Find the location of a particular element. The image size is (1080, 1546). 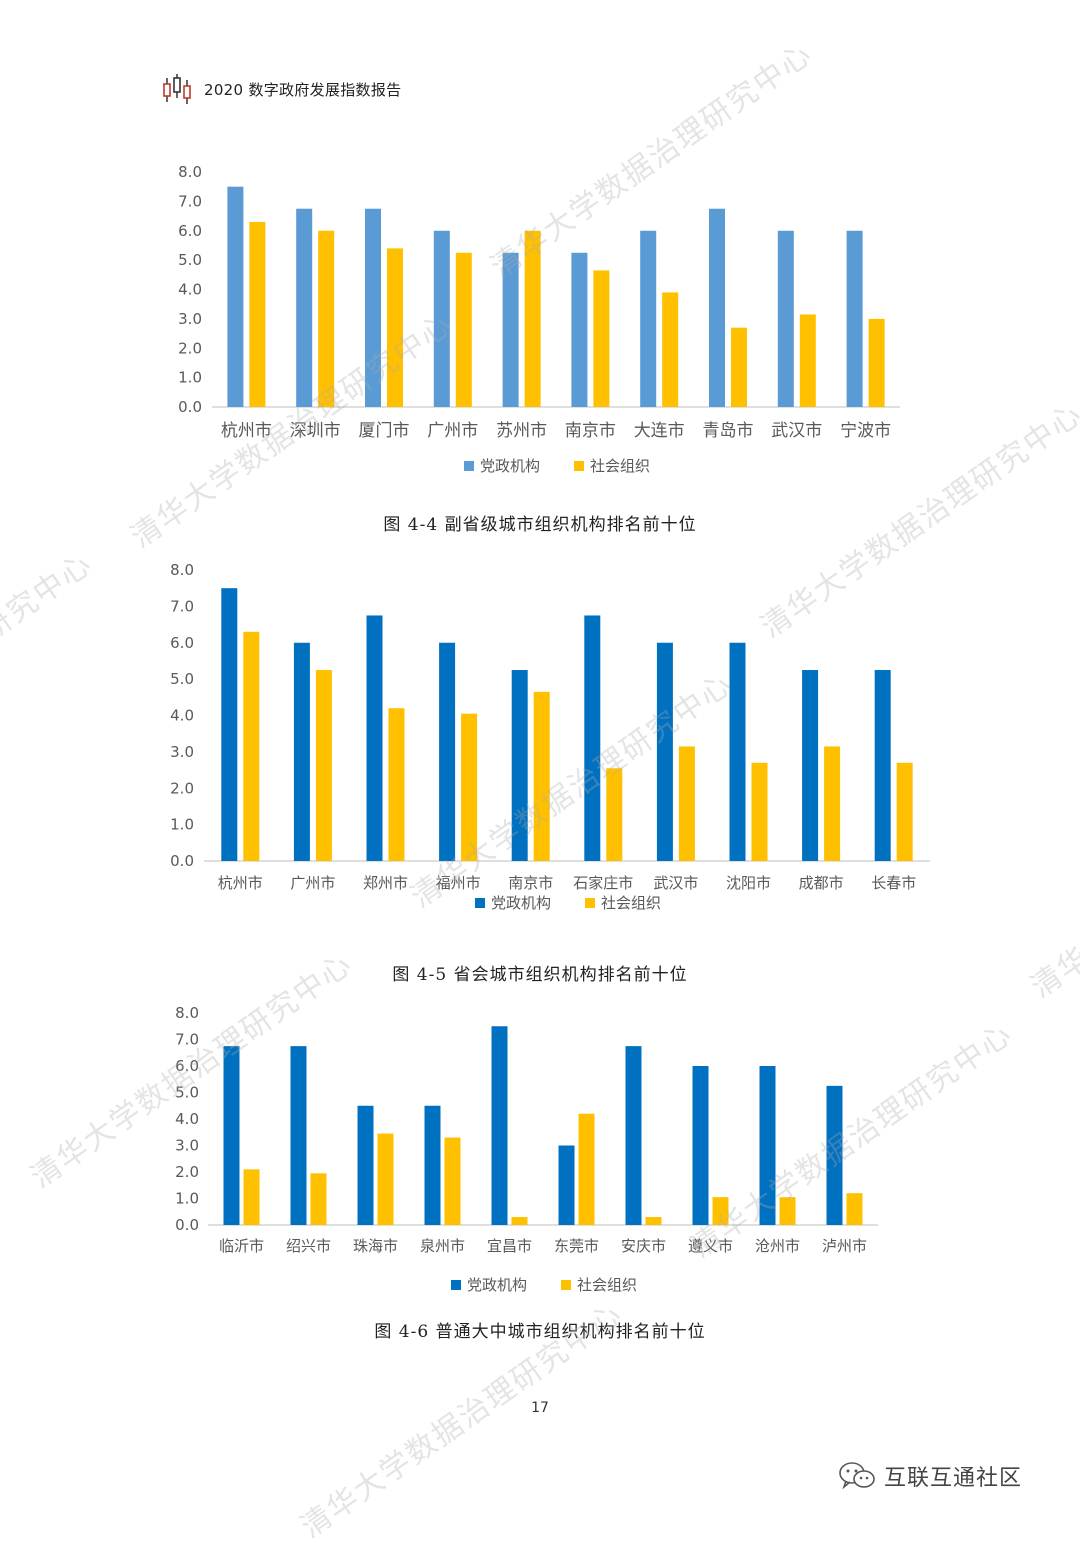

x-category-label: 青岛市 is located at coordinates (728, 431).